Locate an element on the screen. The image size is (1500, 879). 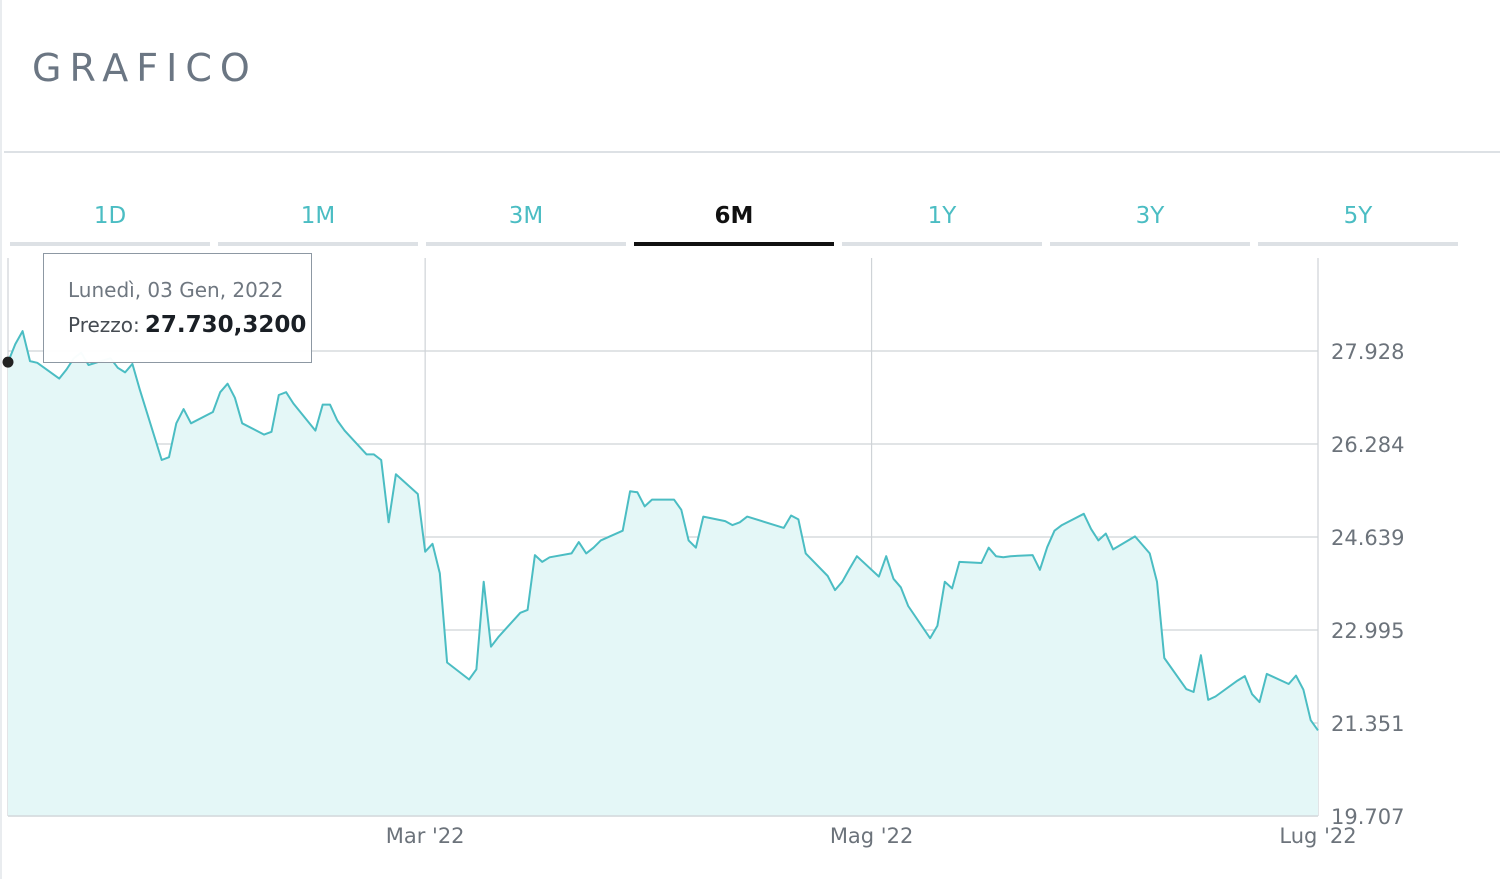
left-edge-rule is located at coordinates (1, 439).